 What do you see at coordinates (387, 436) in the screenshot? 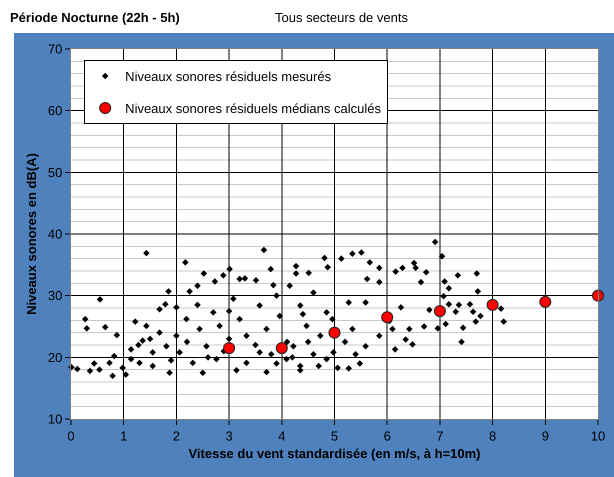
I see `x-tick-label: 6` at bounding box center [387, 436].